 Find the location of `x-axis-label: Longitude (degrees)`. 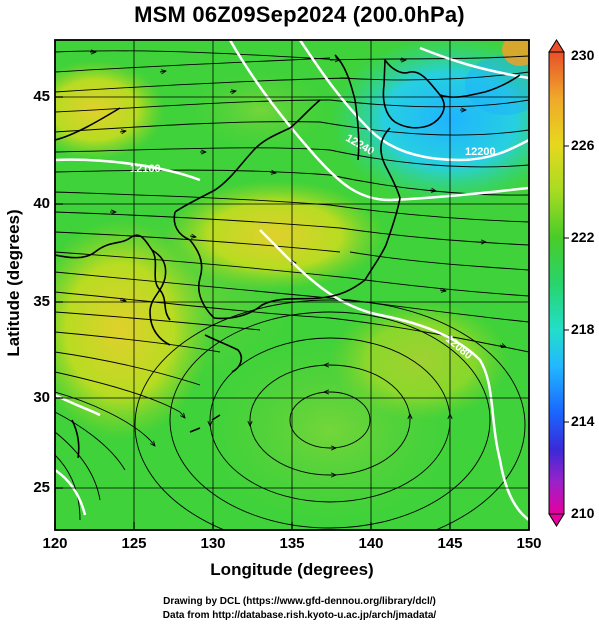

x-axis-label: Longitude (degrees) is located at coordinates (292, 569).